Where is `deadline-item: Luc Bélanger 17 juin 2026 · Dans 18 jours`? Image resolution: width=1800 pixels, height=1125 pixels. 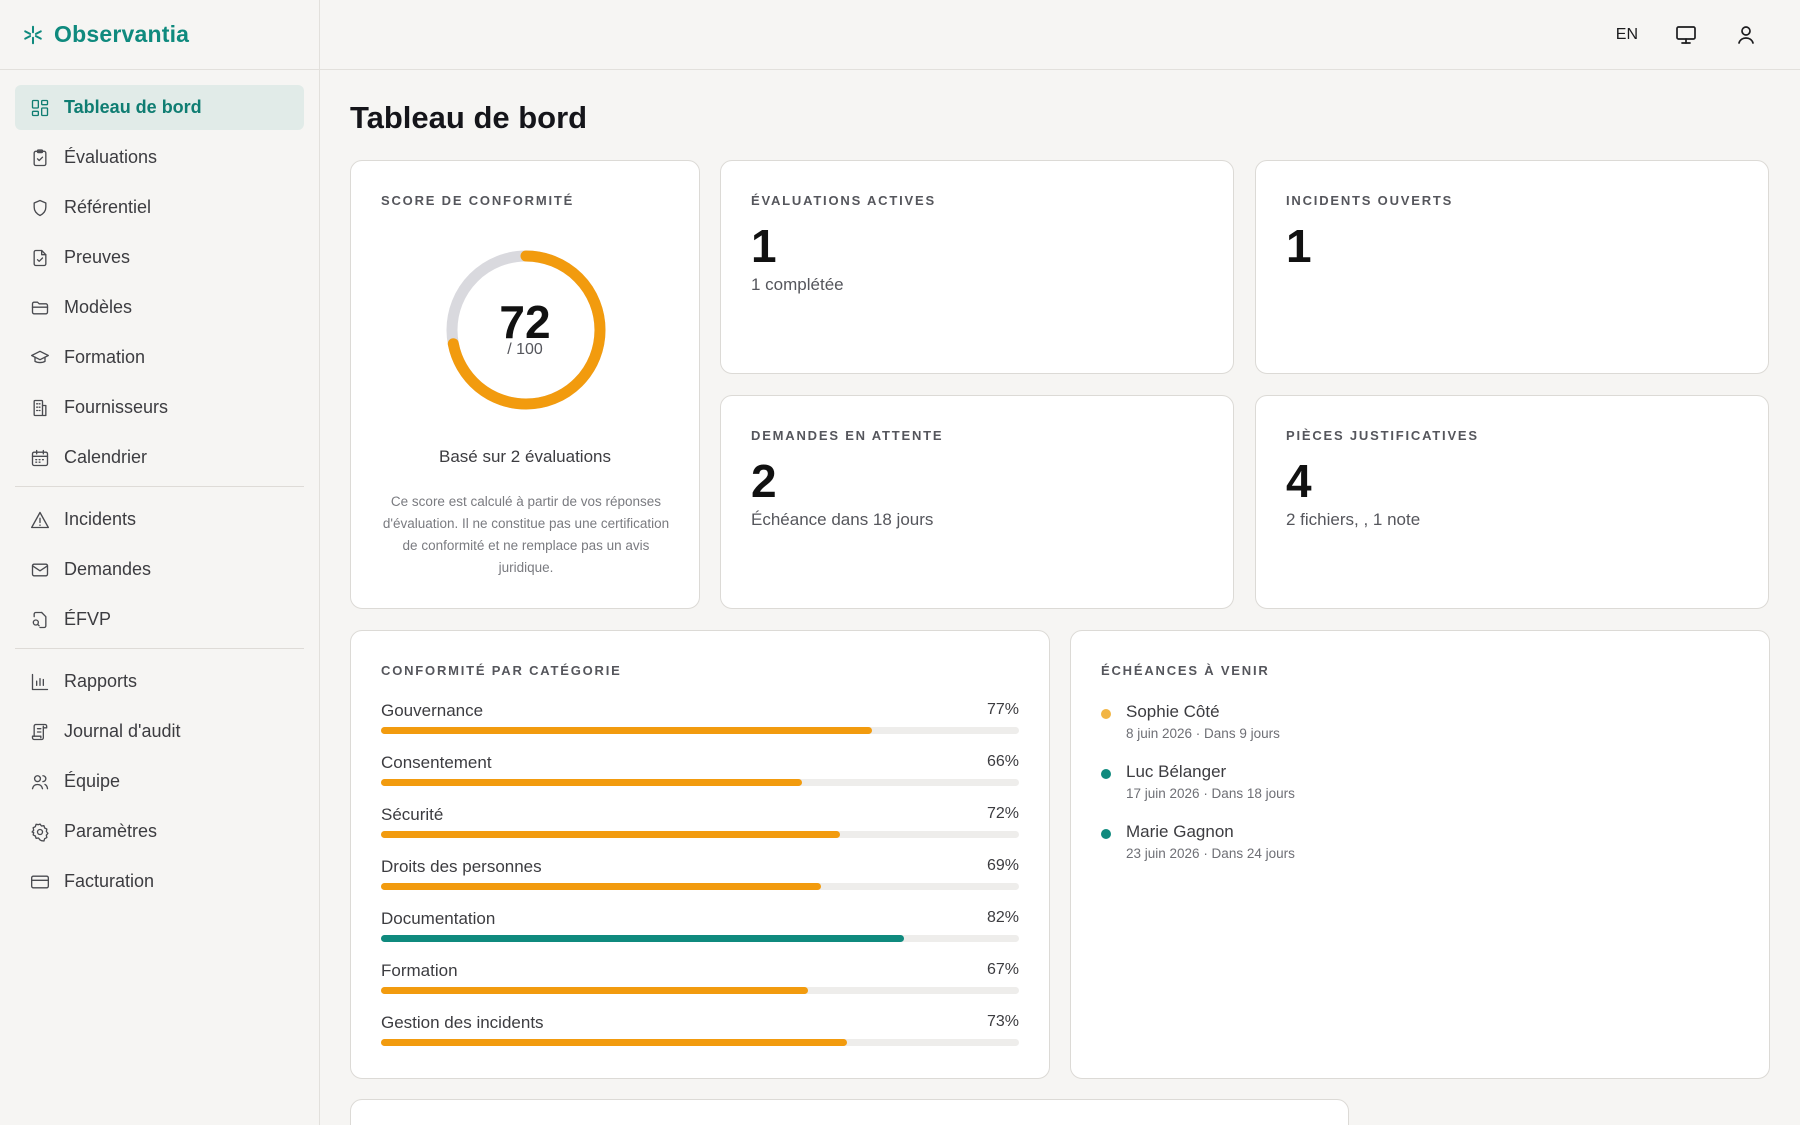 deadline-item: Luc Bélanger 17 juin 2026 · Dans 18 jours is located at coordinates (1198, 791).